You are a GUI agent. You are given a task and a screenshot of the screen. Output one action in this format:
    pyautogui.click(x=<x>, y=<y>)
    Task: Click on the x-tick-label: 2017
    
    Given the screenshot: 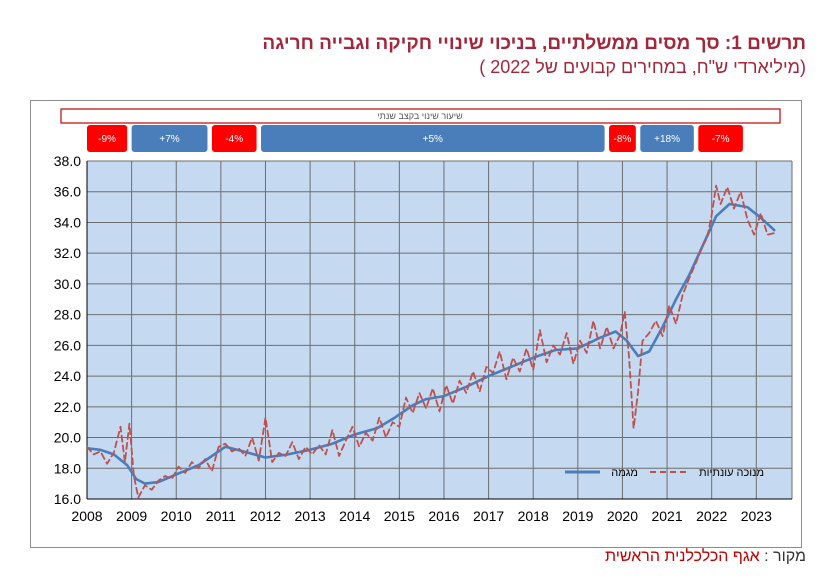 What is the action you would take?
    pyautogui.click(x=488, y=516)
    